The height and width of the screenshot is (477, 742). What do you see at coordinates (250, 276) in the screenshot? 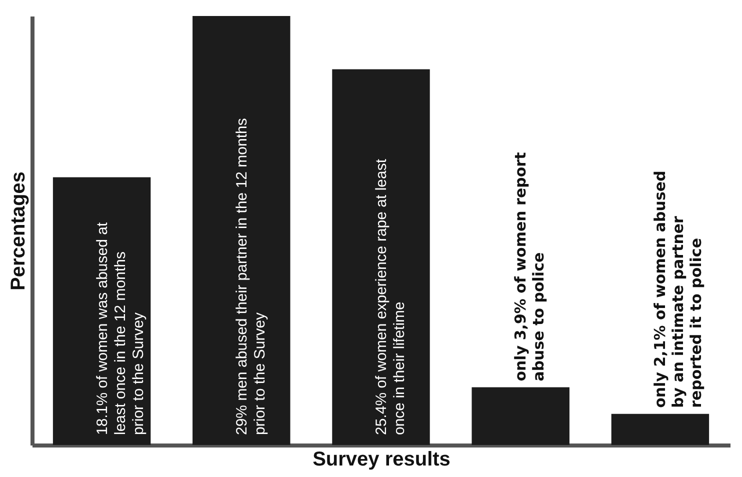
I see `data-label: 29% men abused their partner in the 12 months prior to the Survey` at bounding box center [250, 276].